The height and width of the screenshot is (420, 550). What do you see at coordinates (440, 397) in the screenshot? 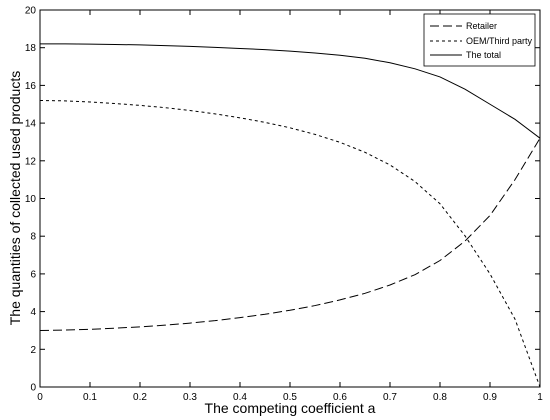
I see `x-tick-label: 0.8` at bounding box center [440, 397].